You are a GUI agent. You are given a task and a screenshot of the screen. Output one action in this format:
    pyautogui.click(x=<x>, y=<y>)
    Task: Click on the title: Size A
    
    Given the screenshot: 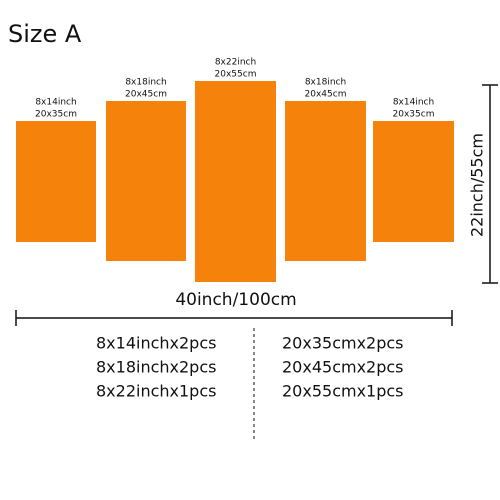 What is the action you would take?
    pyautogui.click(x=45, y=34)
    